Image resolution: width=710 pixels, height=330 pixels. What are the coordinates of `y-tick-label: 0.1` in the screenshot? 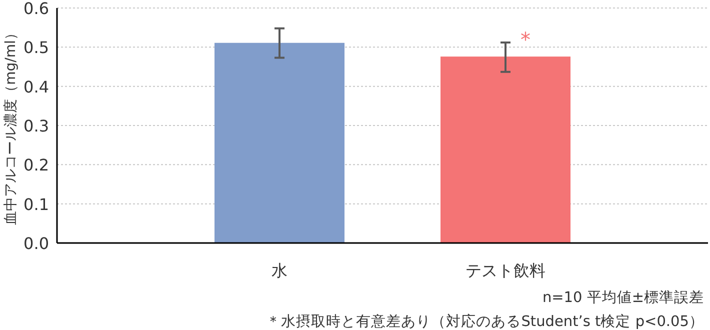 It's located at (36, 204).